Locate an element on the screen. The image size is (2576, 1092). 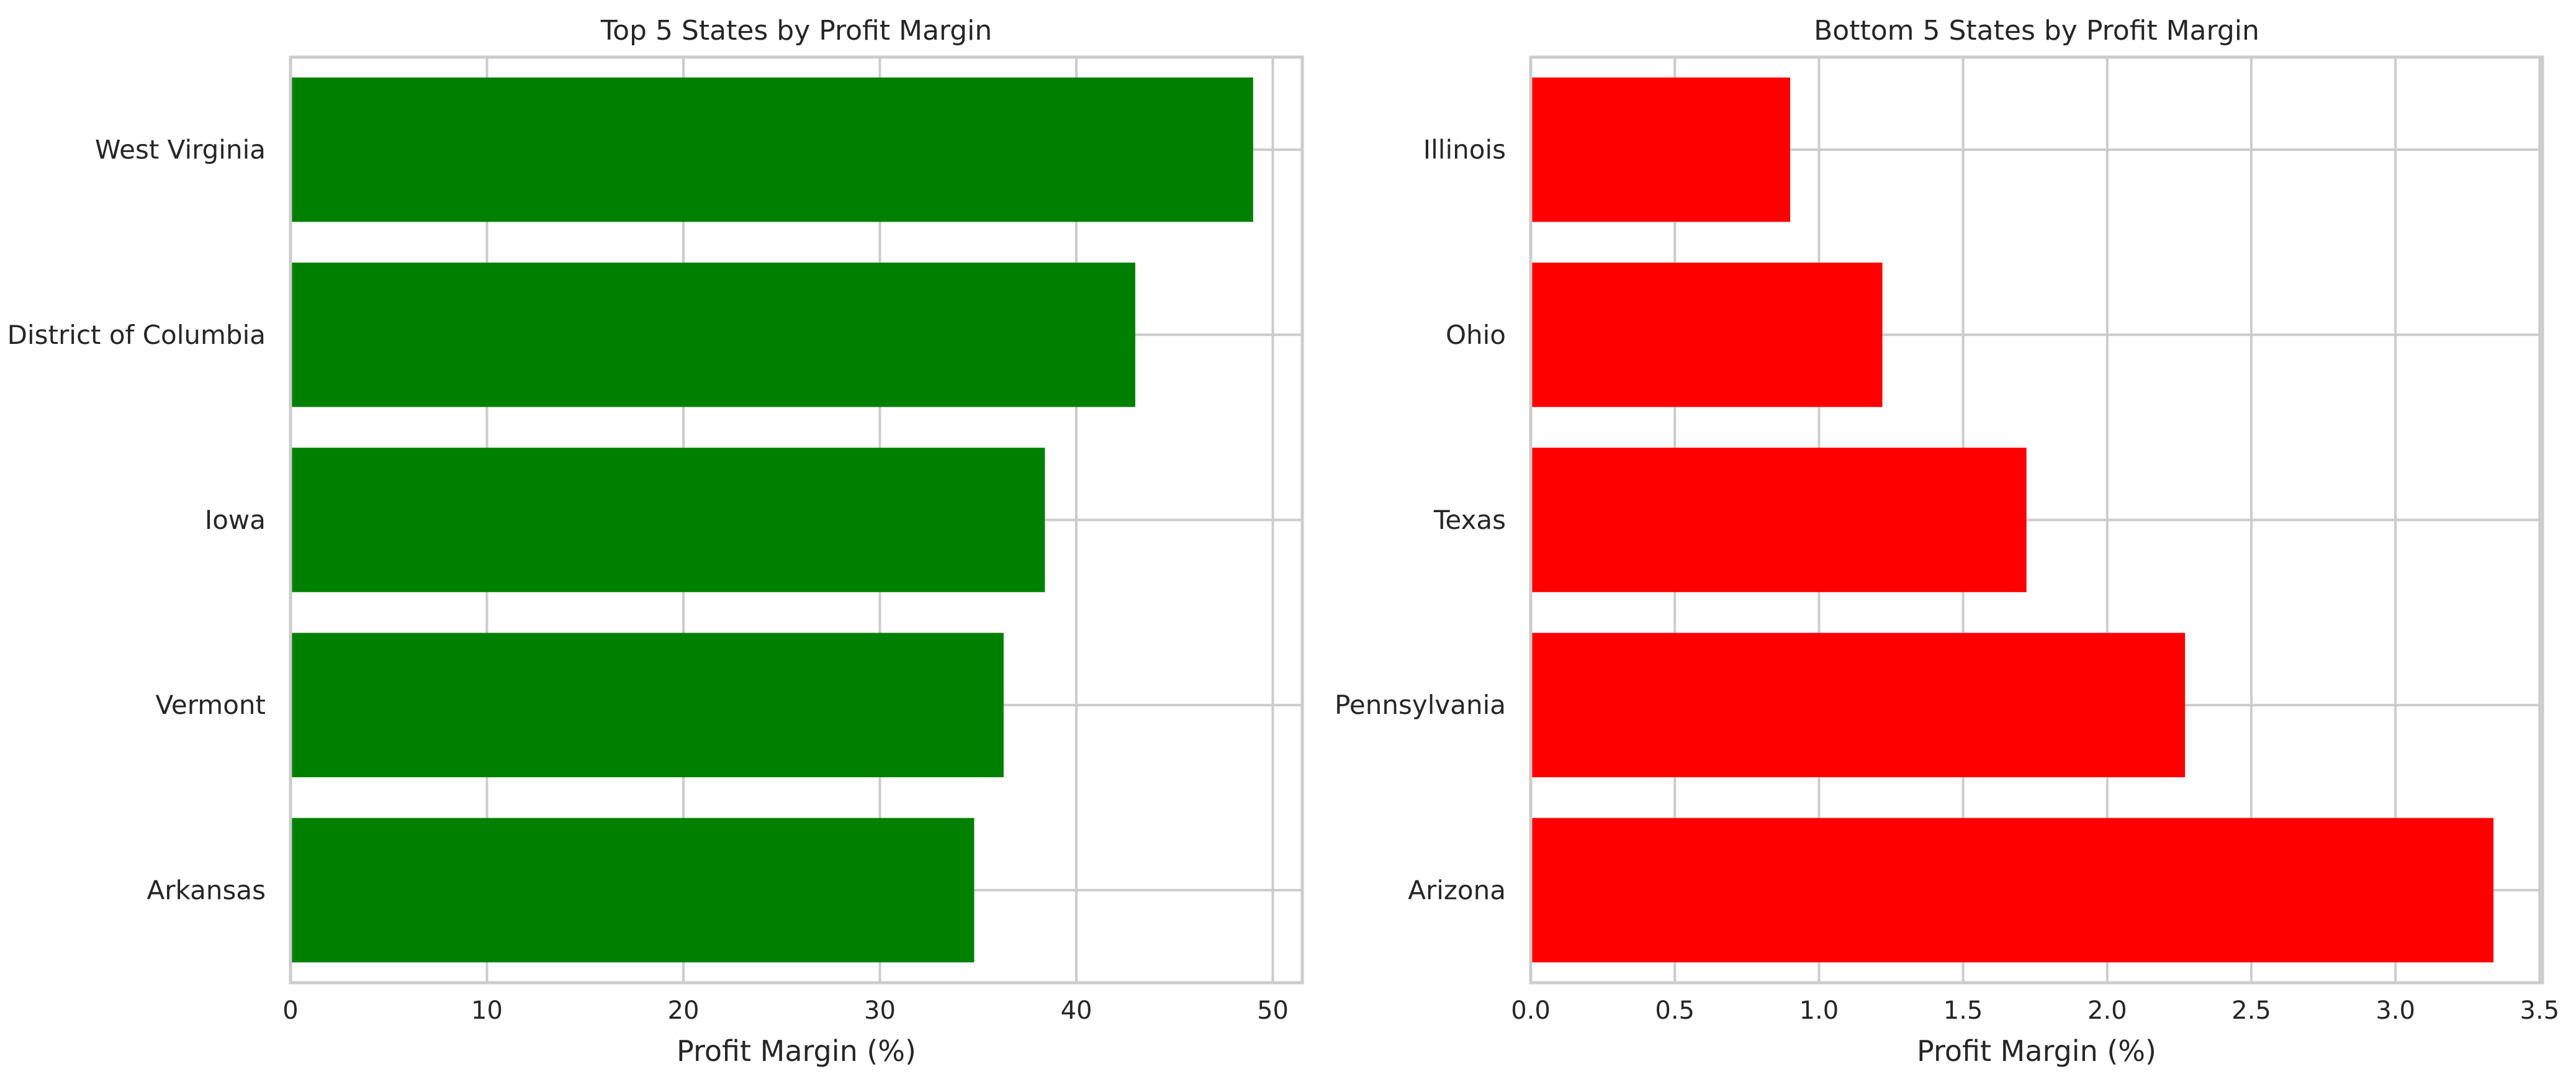
x-tick-label: 30 is located at coordinates (880, 1010).